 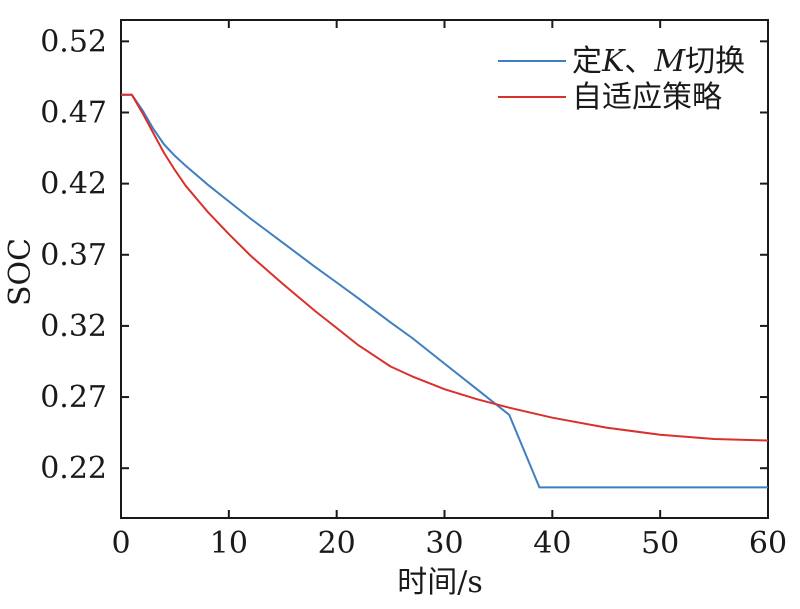 What do you see at coordinates (444, 543) in the screenshot?
I see `x-tick-label: 30` at bounding box center [444, 543].